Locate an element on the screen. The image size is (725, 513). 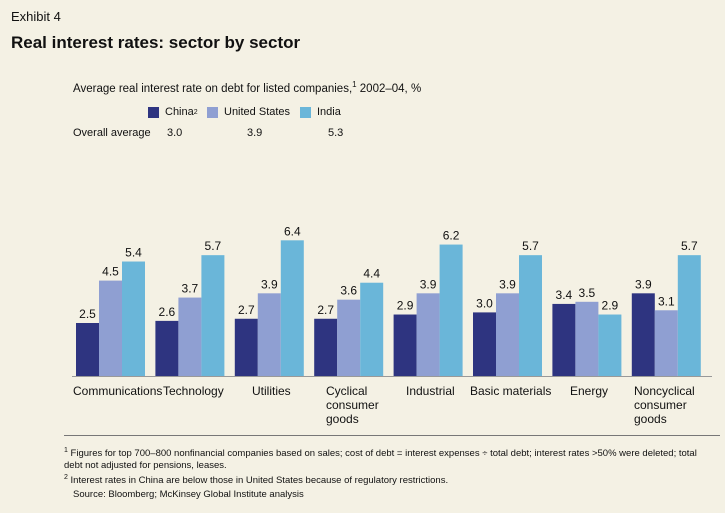
data-label-technology-united-states: 3.7 is located at coordinates (190, 289).